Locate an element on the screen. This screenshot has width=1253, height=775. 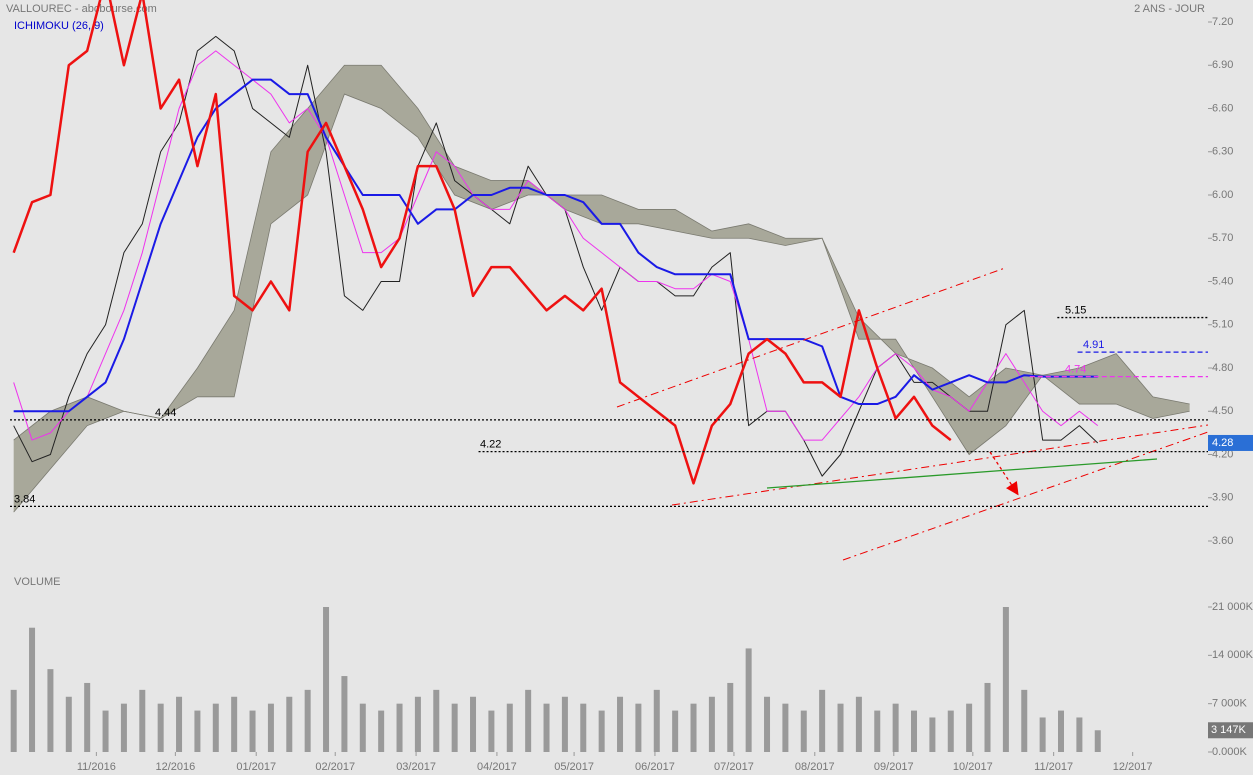
y-tick-label: 6.00 is located at coordinates (1222, 195).